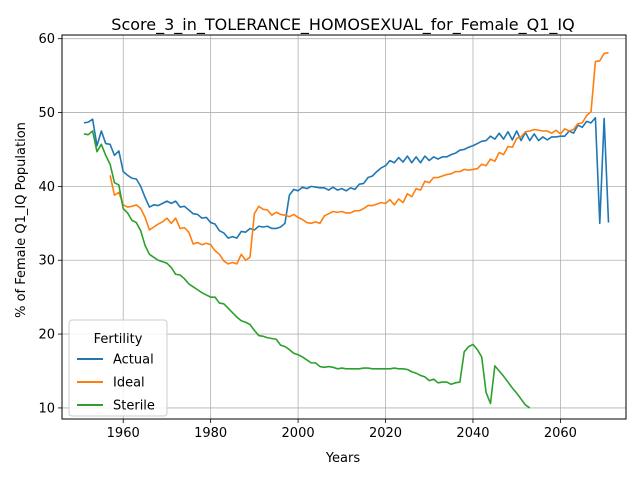 Image resolution: width=640 pixels, height=480 pixels. I want to click on y-tick-label: 40, so click(46, 187).